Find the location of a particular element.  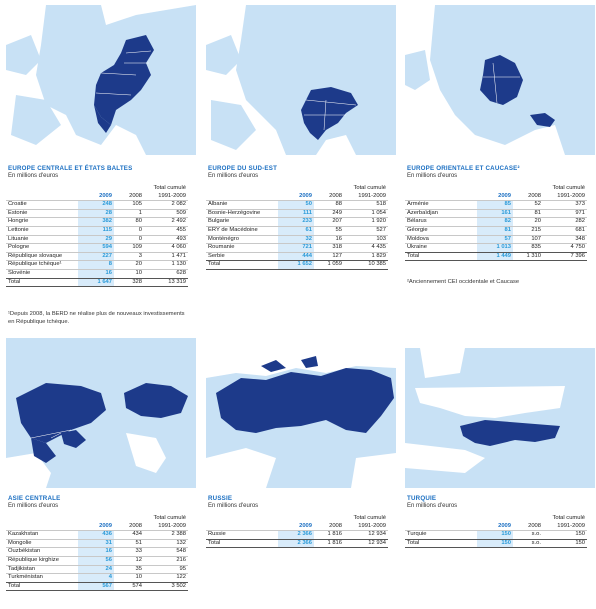

table-row: Tadjikistan 24 35 95 is located at coordinates (97, 569).